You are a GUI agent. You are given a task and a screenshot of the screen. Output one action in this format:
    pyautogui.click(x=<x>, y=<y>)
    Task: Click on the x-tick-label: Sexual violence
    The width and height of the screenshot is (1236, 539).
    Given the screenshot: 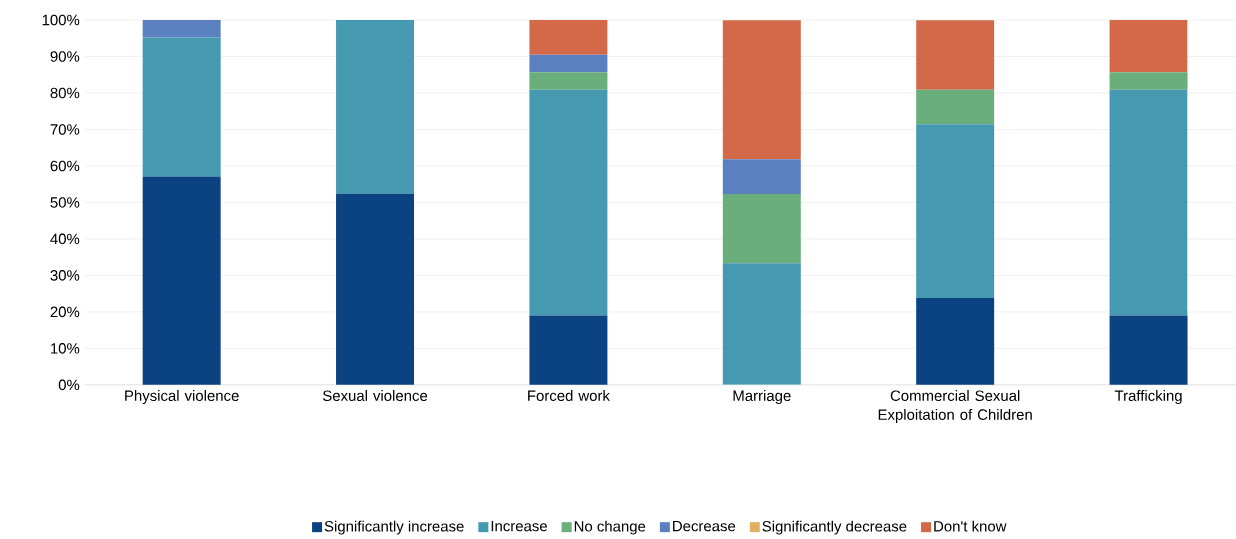 What is the action you would take?
    pyautogui.click(x=375, y=396)
    